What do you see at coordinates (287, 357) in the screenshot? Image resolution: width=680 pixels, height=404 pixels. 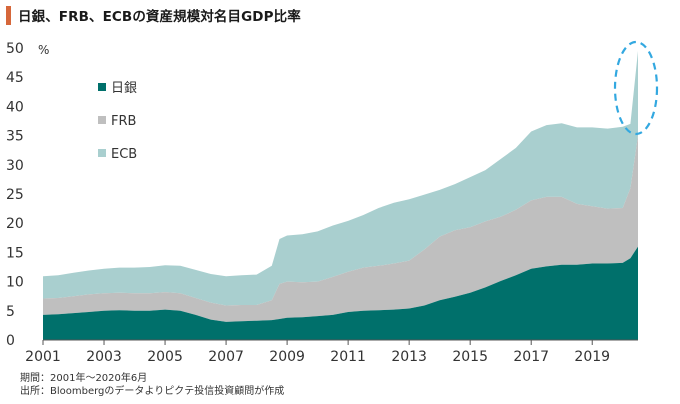 I see `x-tick-label: 2009` at bounding box center [287, 357].